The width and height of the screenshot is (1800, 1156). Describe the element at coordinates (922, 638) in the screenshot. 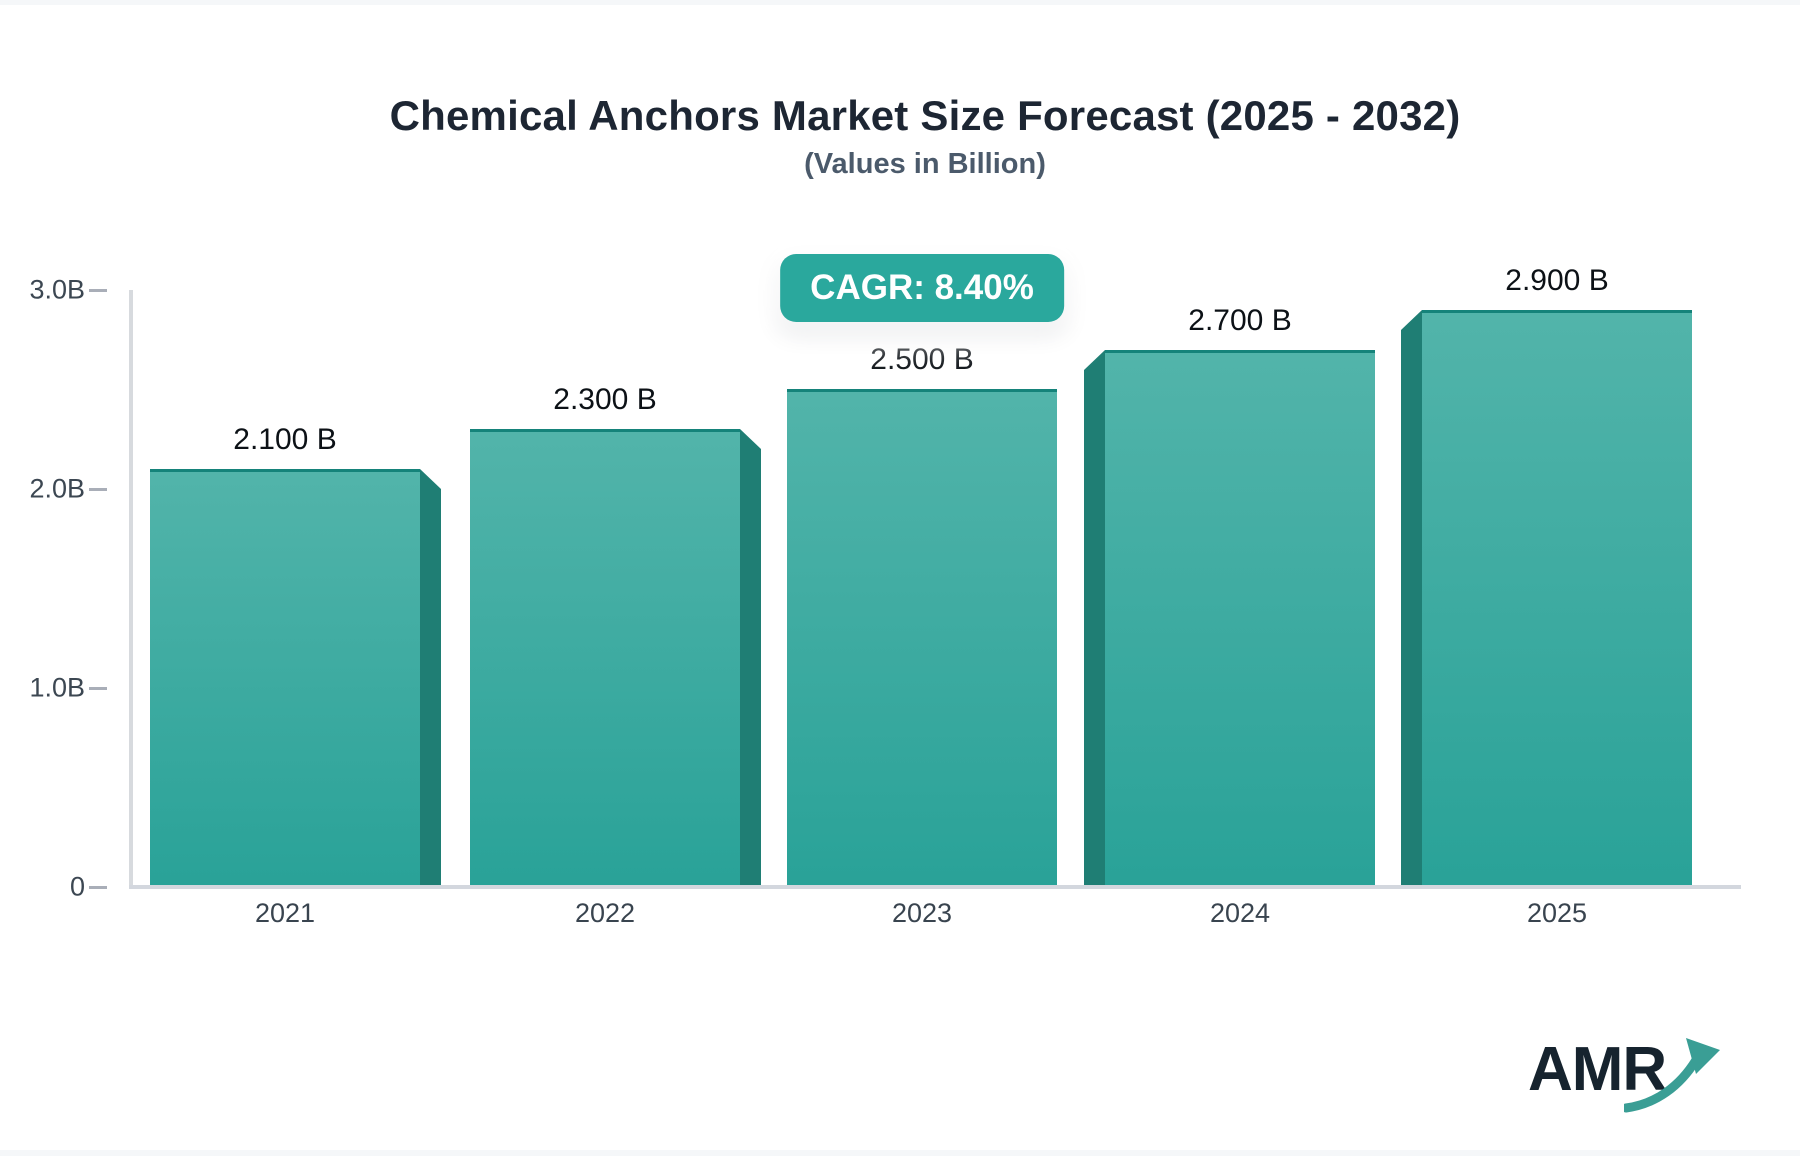

I see `bar-2023` at that location.